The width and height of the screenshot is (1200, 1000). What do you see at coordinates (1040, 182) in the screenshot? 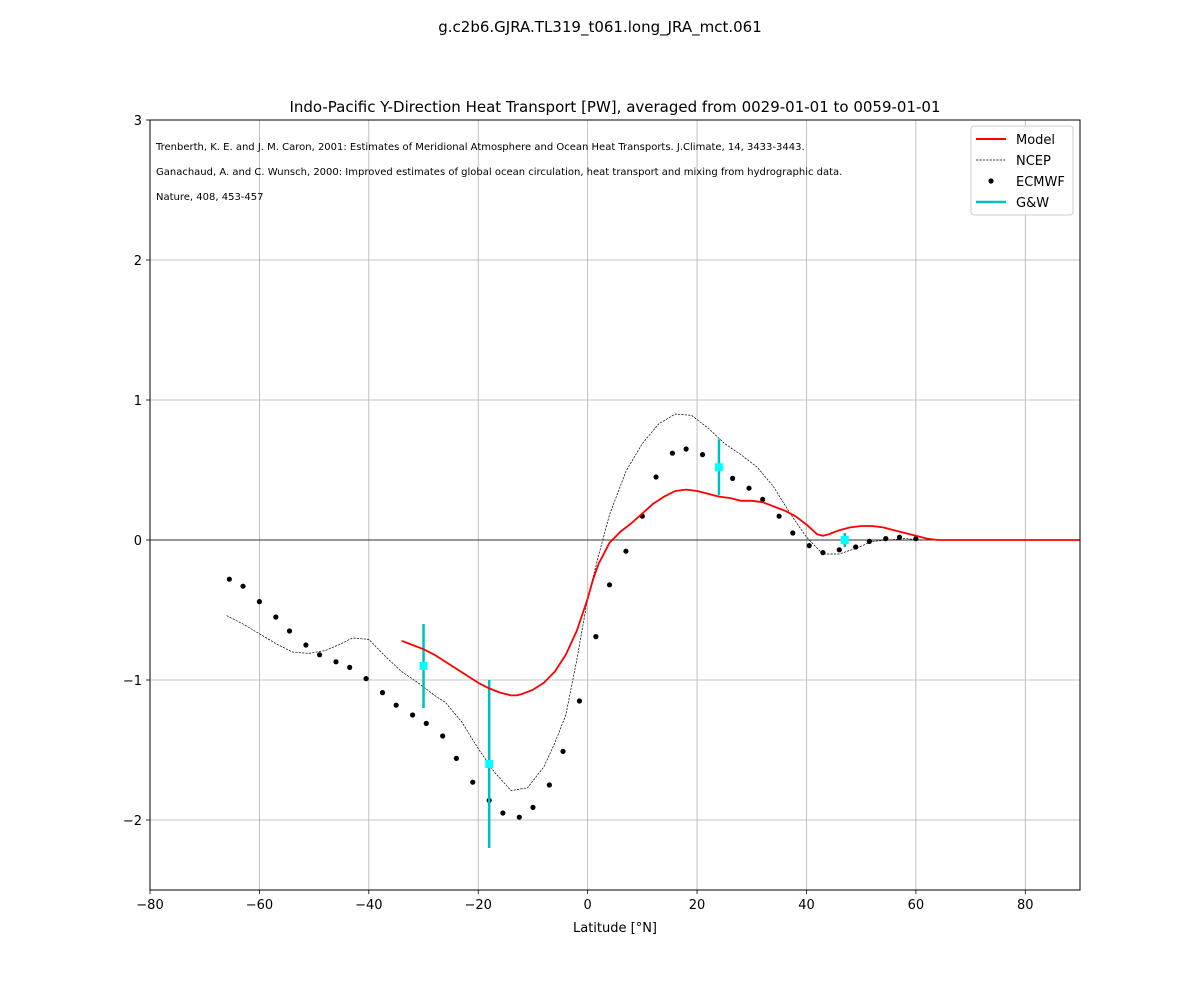
I see `legend-ecmwf-label: ECMWF` at bounding box center [1040, 182].